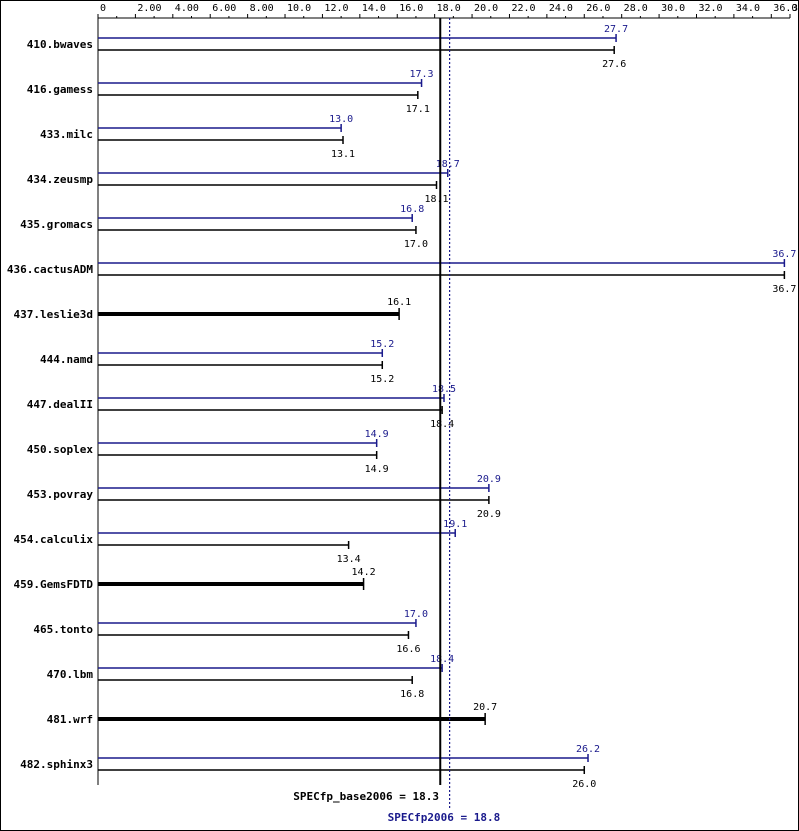 This screenshot has height=831, width=799. Describe the element at coordinates (416, 244) in the screenshot. I see `base-value-label: 17.0` at that location.